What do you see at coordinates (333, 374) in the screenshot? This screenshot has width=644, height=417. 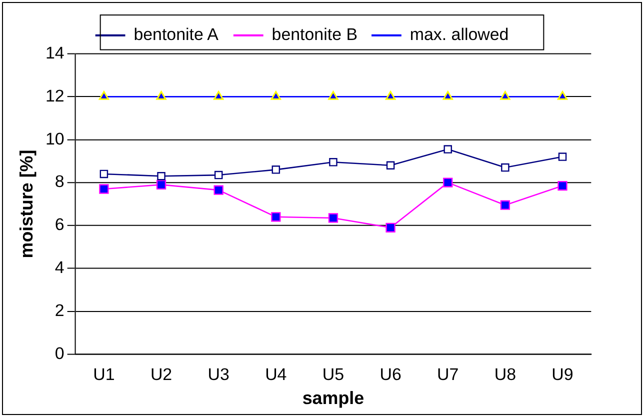 I see `x-tick-label: U5` at bounding box center [333, 374].